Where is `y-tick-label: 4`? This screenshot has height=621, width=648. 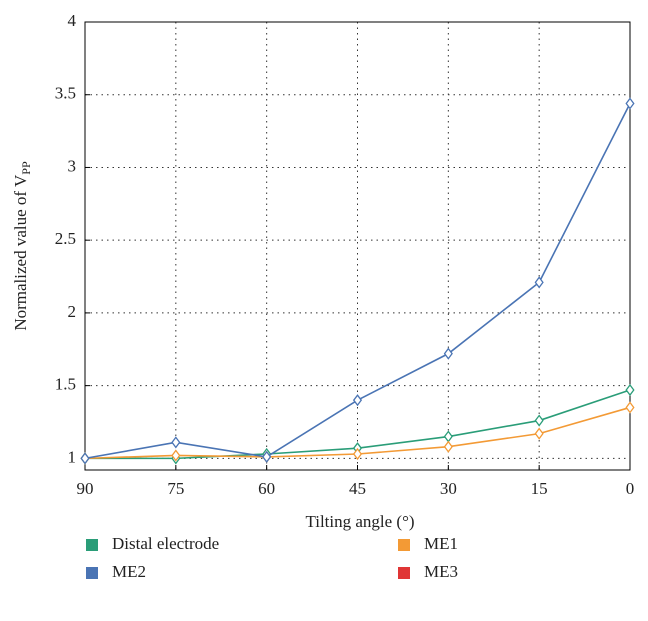 y-tick-label: 4 is located at coordinates (72, 20).